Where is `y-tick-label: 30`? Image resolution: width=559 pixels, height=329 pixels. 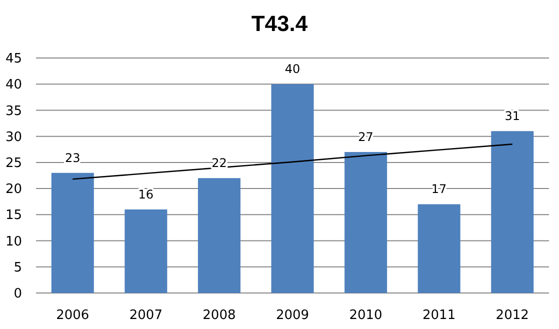
y-tick-label: 30 is located at coordinates (13, 137).